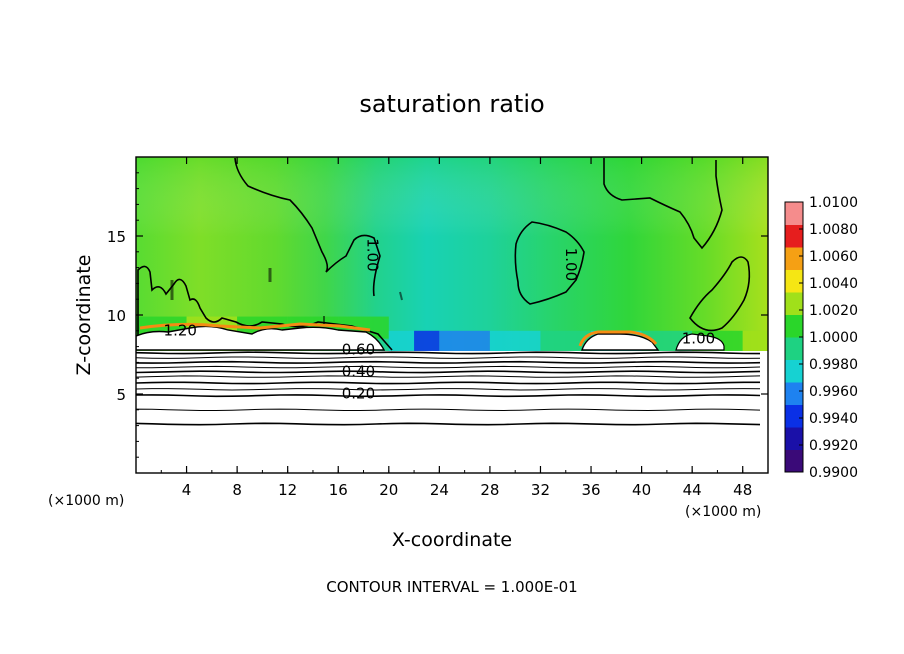 The image size is (904, 654). Describe the element at coordinates (833, 338) in the screenshot. I see `colorbar-label: 1.0000` at that location.